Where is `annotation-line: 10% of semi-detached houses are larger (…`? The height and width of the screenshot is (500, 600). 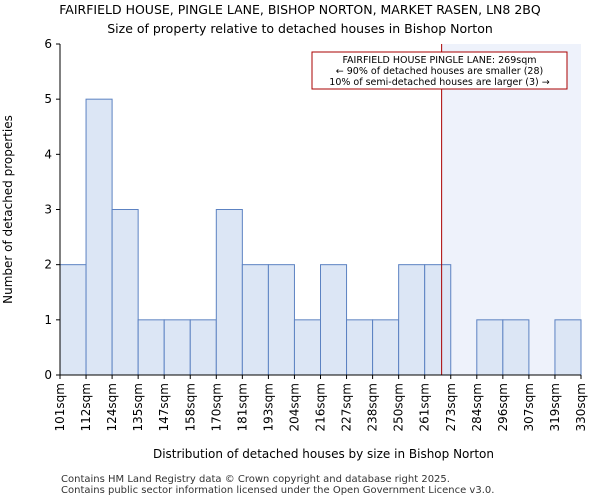 annotation-line: 10% of semi-detached houses are larger (… is located at coordinates (439, 82).